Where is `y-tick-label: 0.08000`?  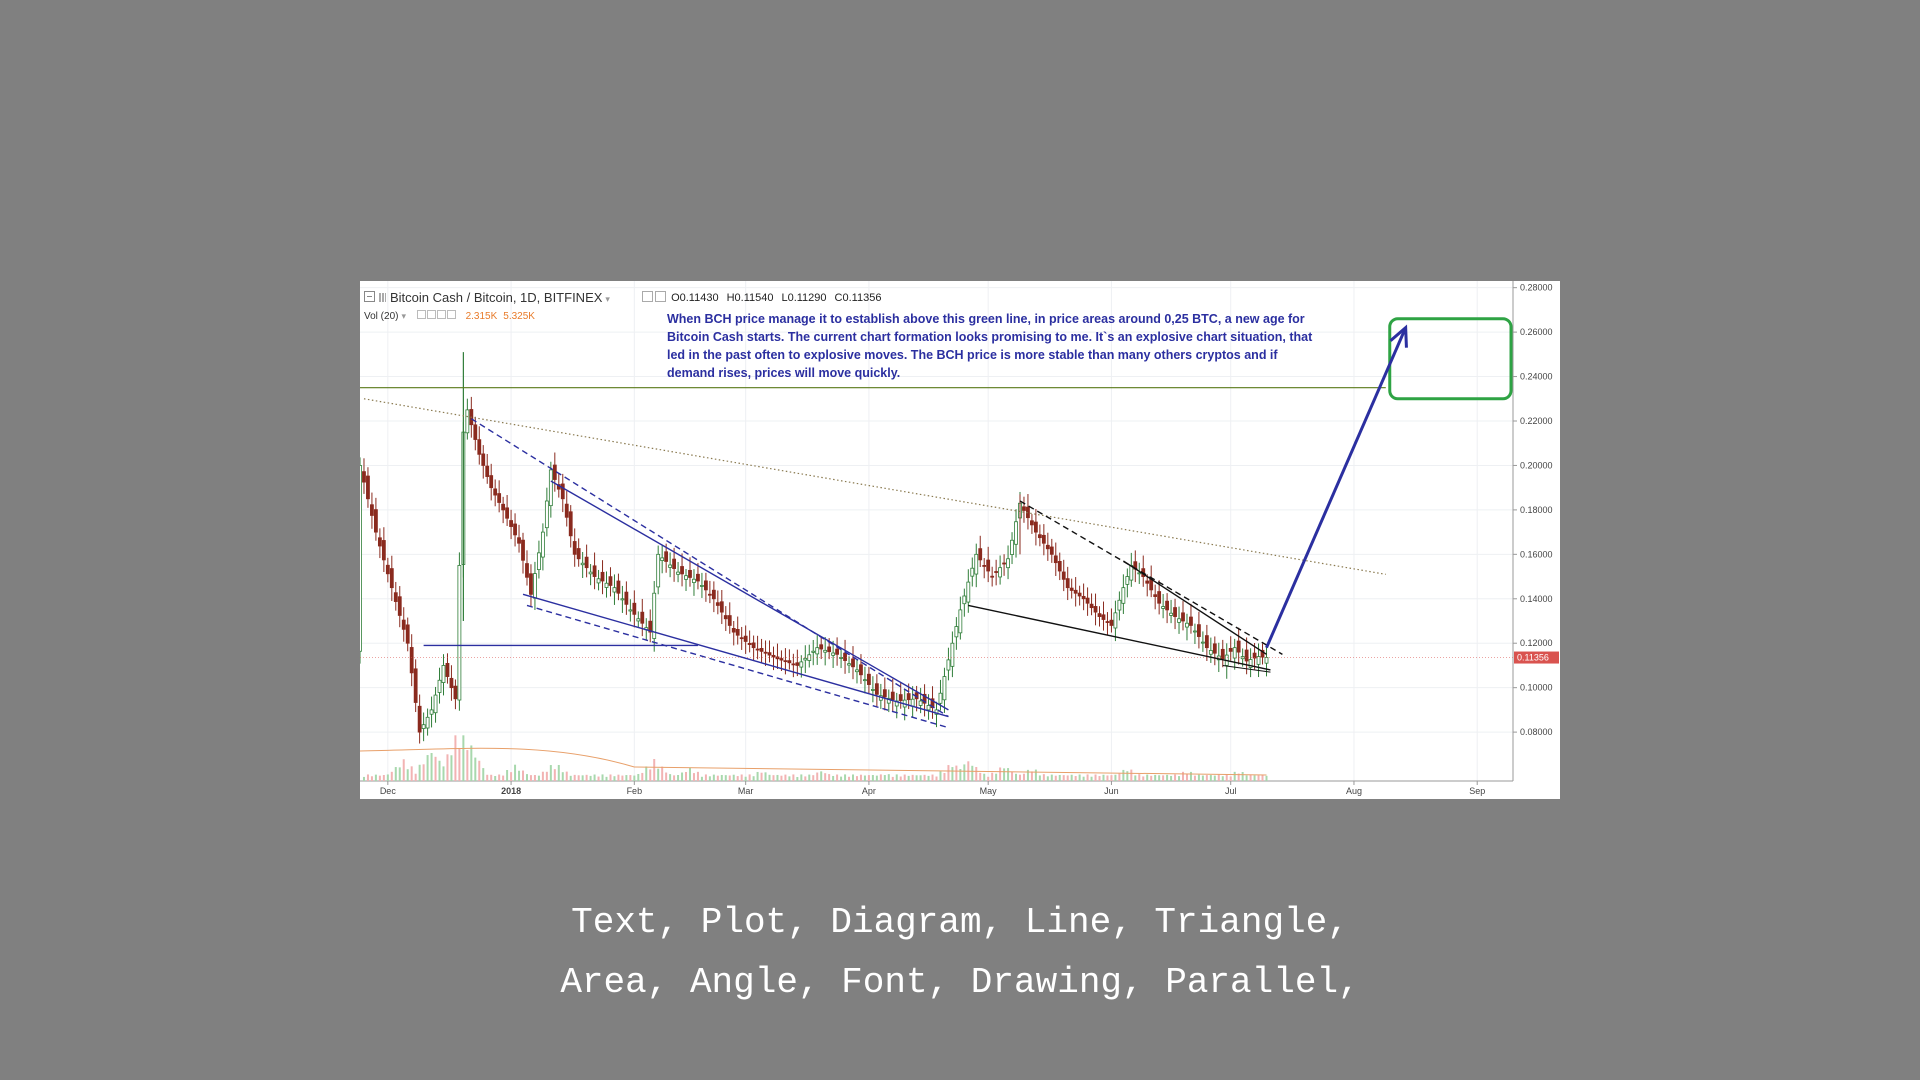
y-tick-label: 0.08000 is located at coordinates (1536, 732).